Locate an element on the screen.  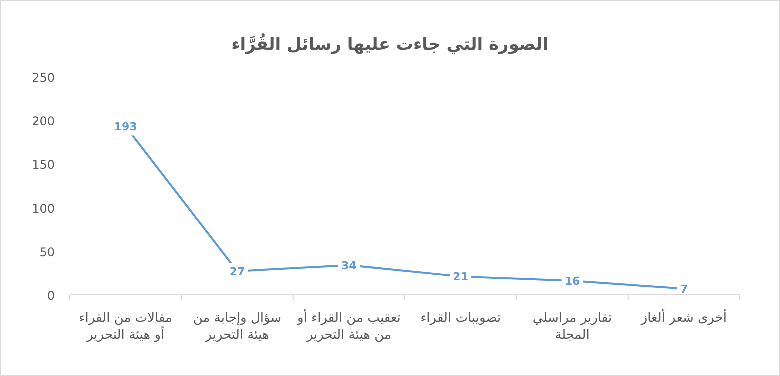
data-label: 7 is located at coordinates (684, 289).